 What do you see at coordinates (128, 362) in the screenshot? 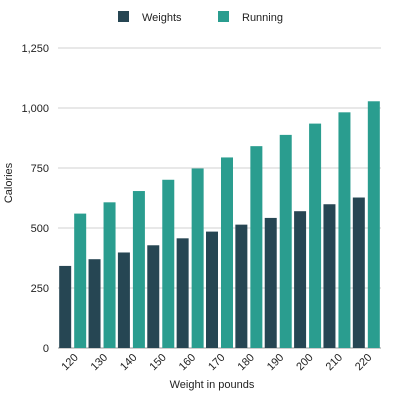
I see `x-tick-label: 140` at bounding box center [128, 362].